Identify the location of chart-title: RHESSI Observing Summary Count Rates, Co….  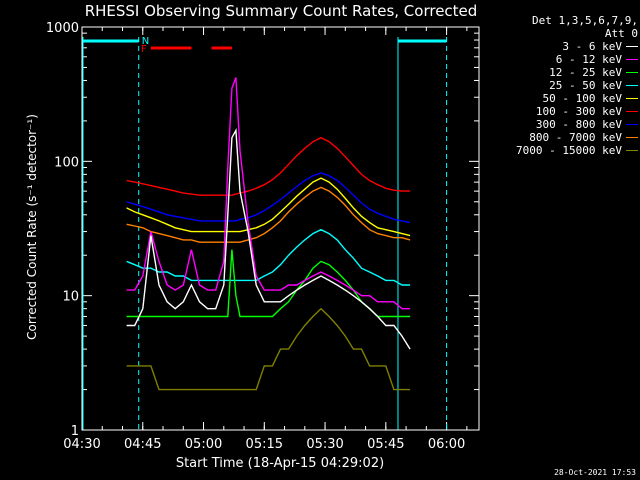
(281, 11).